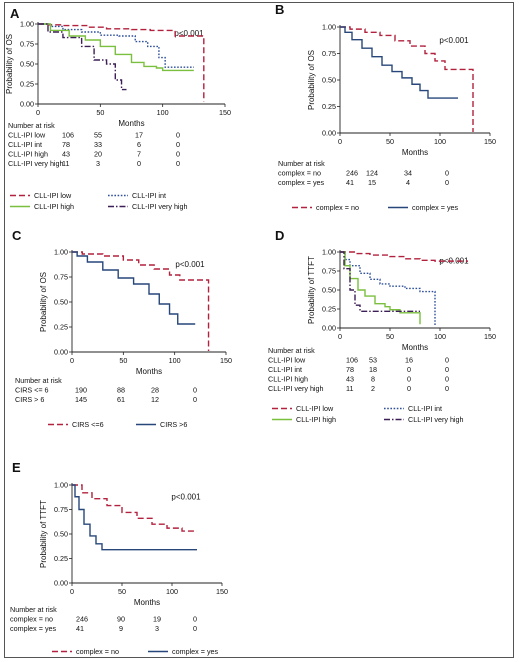  I want to click on risk-row-label: CLL-IPI very high, so click(36, 163).